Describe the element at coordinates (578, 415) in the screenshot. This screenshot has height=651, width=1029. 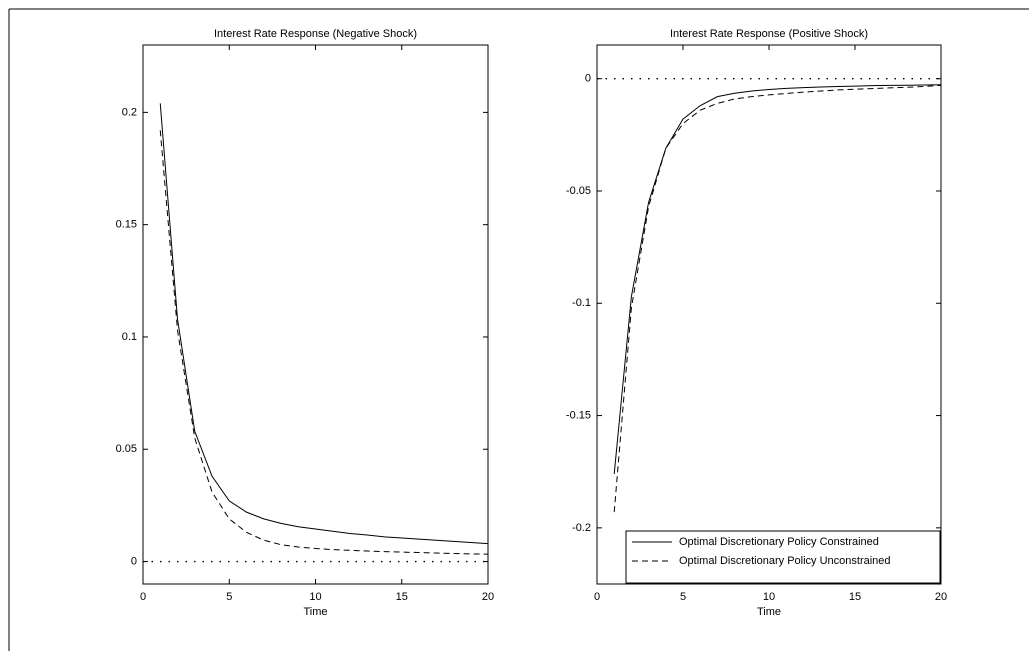
I see `y-tick-label: -0.15` at that location.